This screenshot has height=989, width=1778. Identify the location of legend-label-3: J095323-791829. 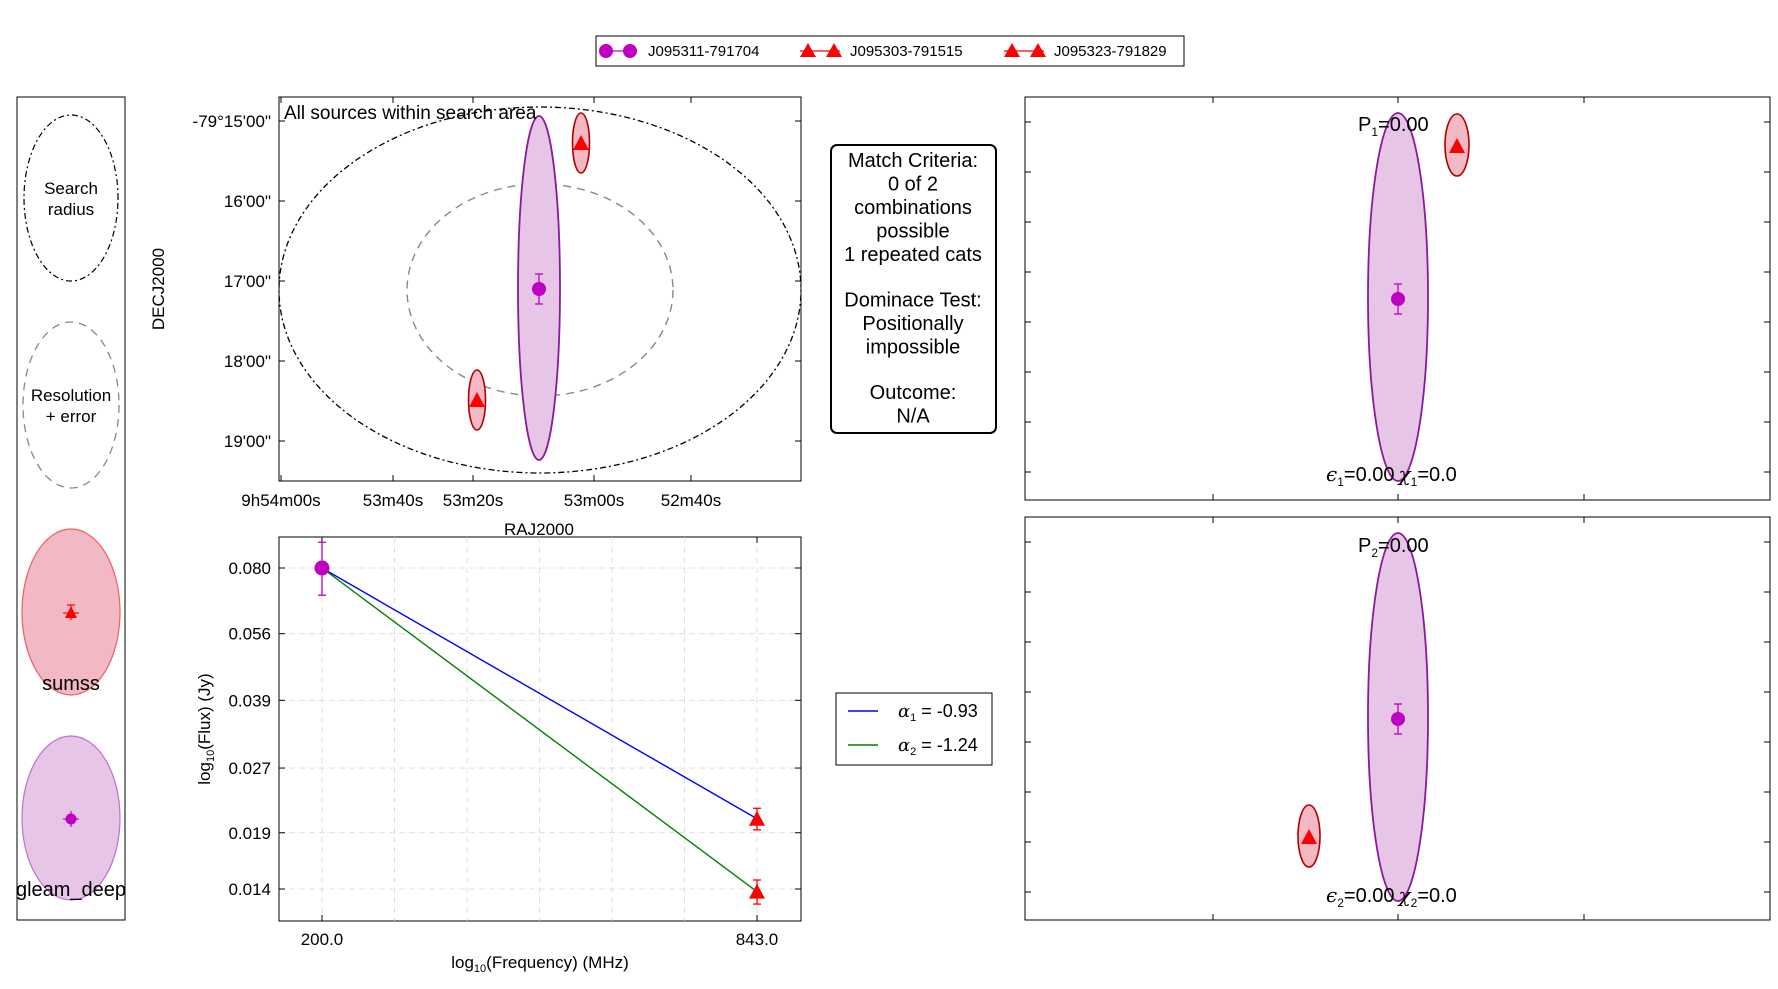
(1110, 51).